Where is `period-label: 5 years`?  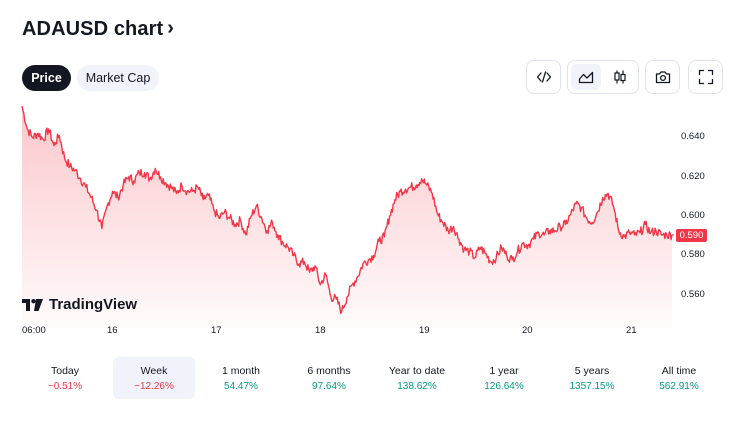
period-label: 5 years is located at coordinates (592, 370).